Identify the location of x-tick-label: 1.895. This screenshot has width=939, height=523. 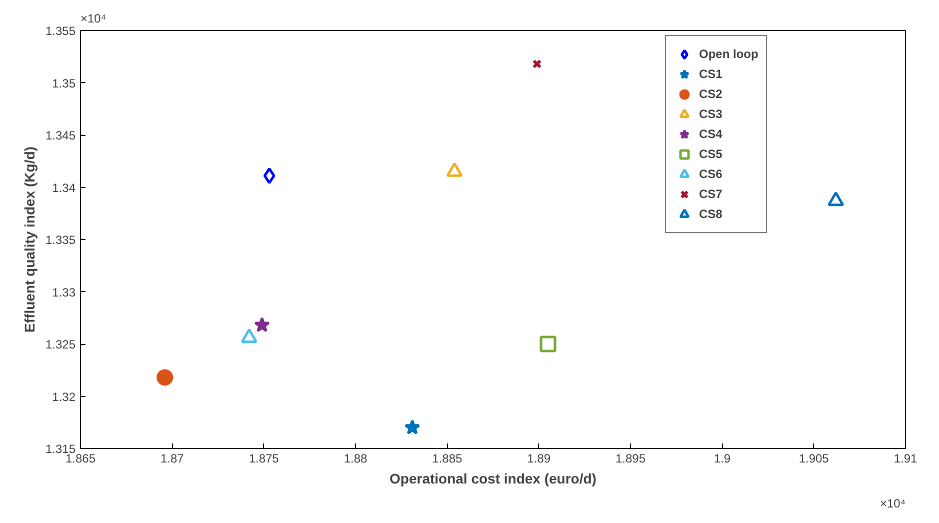
(630, 459).